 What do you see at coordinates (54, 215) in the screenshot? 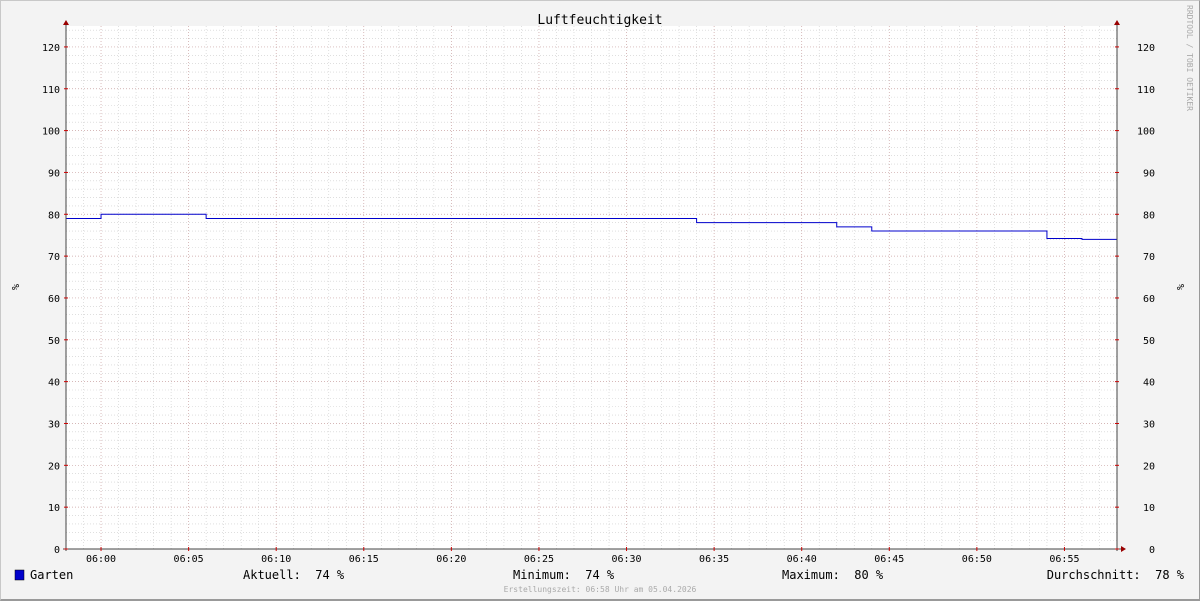
I see `y-tick-label: 80` at bounding box center [54, 215].